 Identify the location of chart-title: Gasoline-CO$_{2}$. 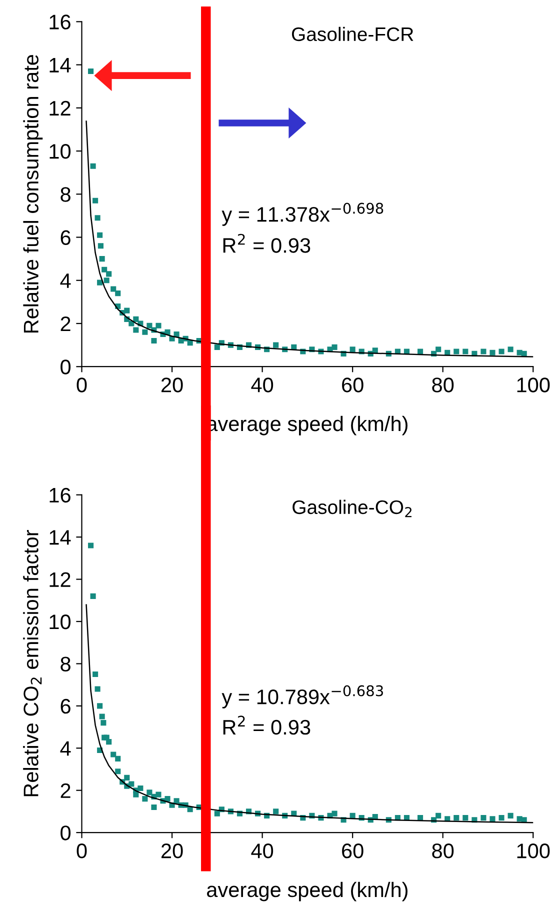
(352, 509).